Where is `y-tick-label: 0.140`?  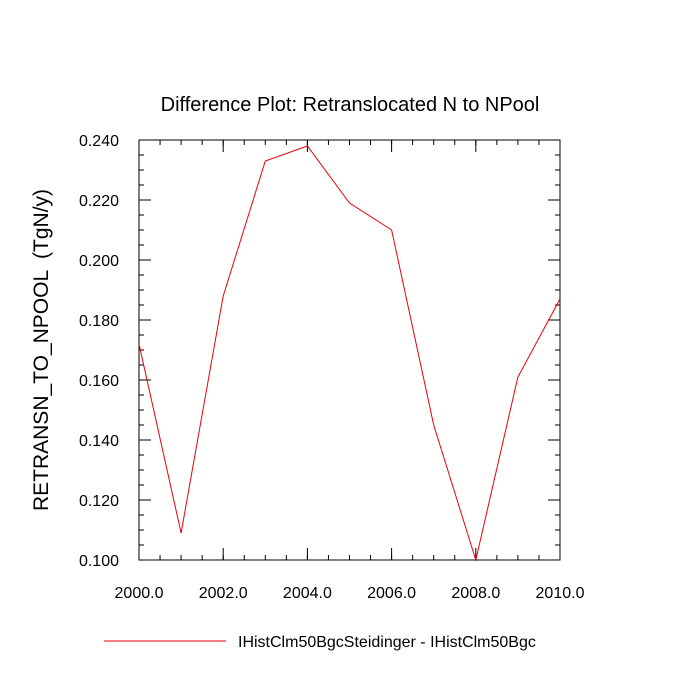 y-tick-label: 0.140 is located at coordinates (99, 441).